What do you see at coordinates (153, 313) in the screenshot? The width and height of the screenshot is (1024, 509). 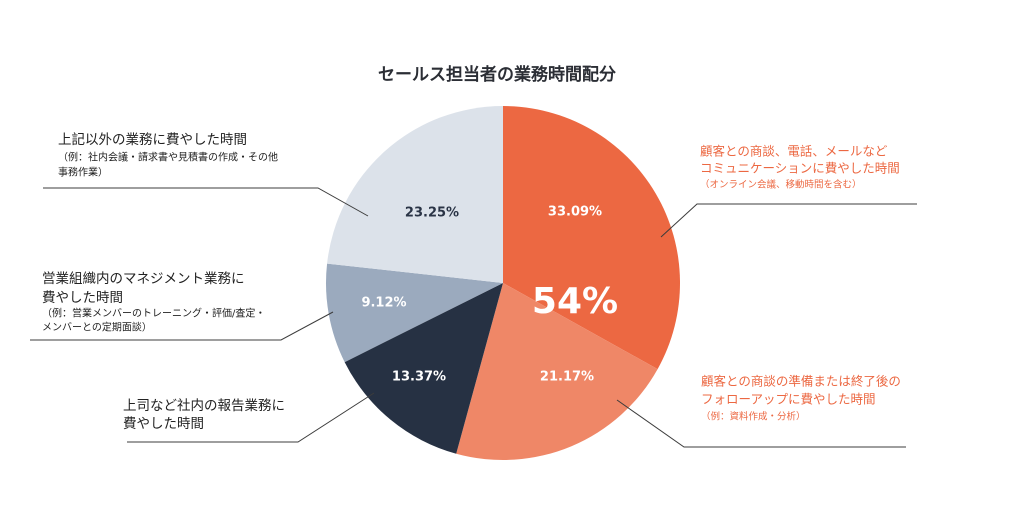 I see `annotation-note: （例：営業メンバーのトレーニング・評価/査定・` at bounding box center [153, 313].